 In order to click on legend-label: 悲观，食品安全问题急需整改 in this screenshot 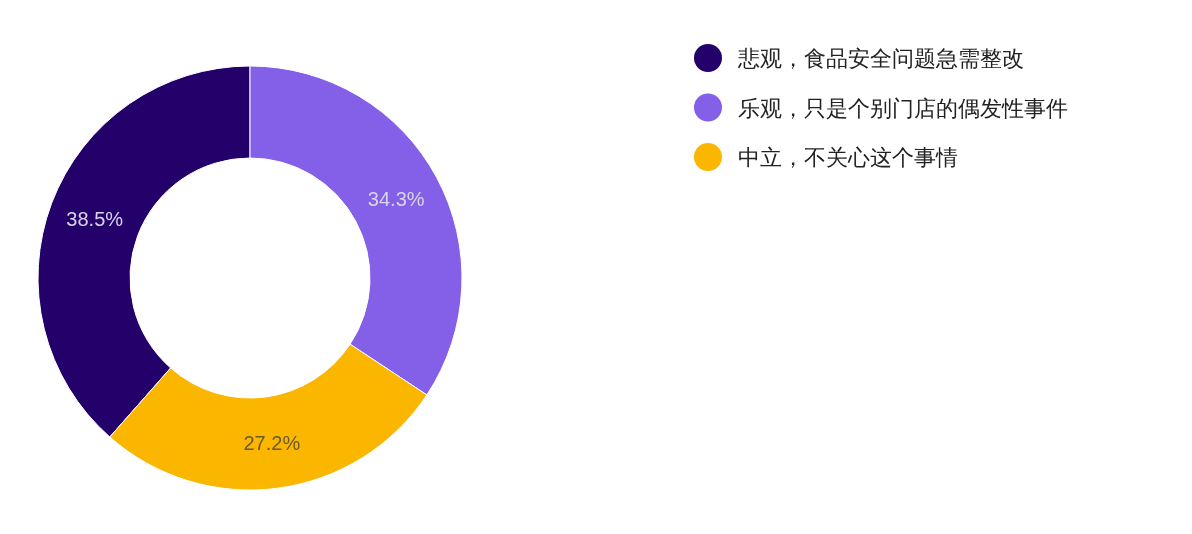, I will do `click(880, 58)`.